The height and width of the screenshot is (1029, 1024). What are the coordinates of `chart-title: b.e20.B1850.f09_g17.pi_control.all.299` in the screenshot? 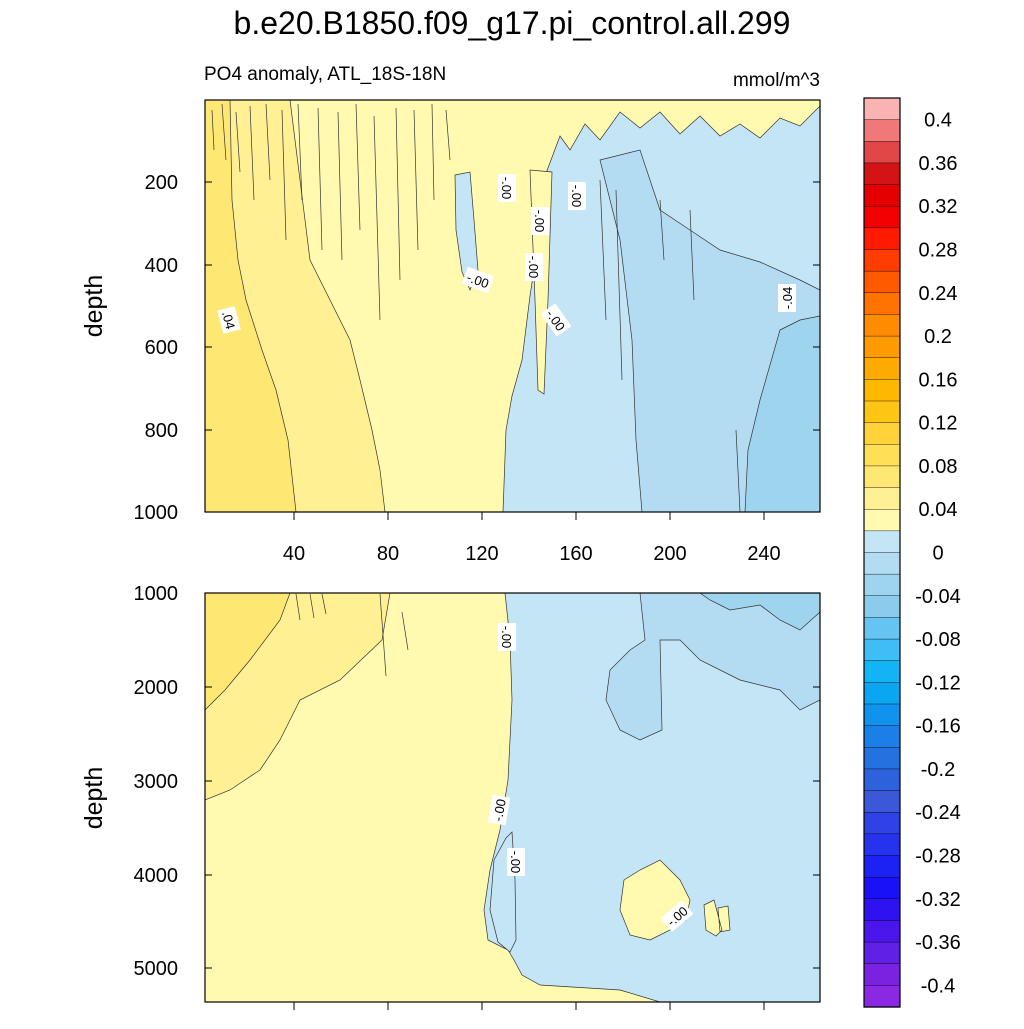 It's located at (512, 23).